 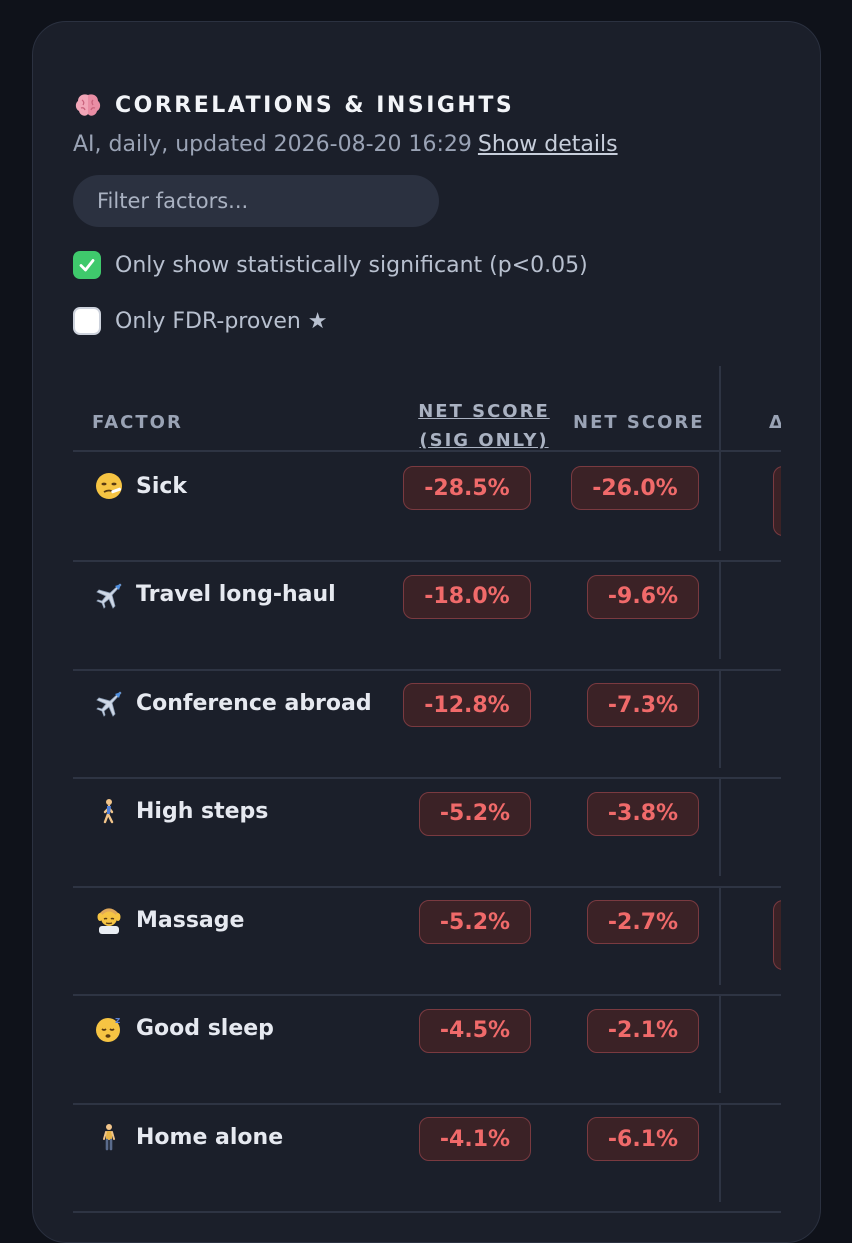 I want to click on fdr-filter-option: Only FDR-proven ★, so click(x=200, y=321).